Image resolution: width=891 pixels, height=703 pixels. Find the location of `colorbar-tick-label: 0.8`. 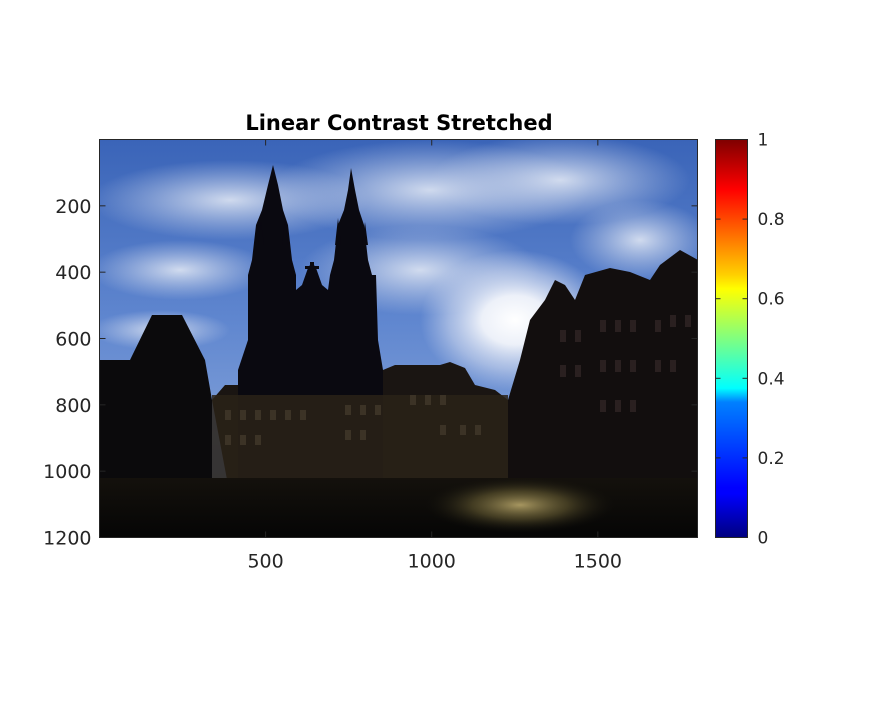

colorbar-tick-label: 0.8 is located at coordinates (771, 220).